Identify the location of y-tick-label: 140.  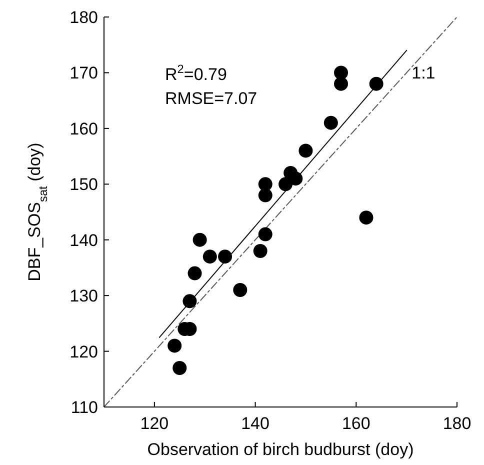
(84, 240).